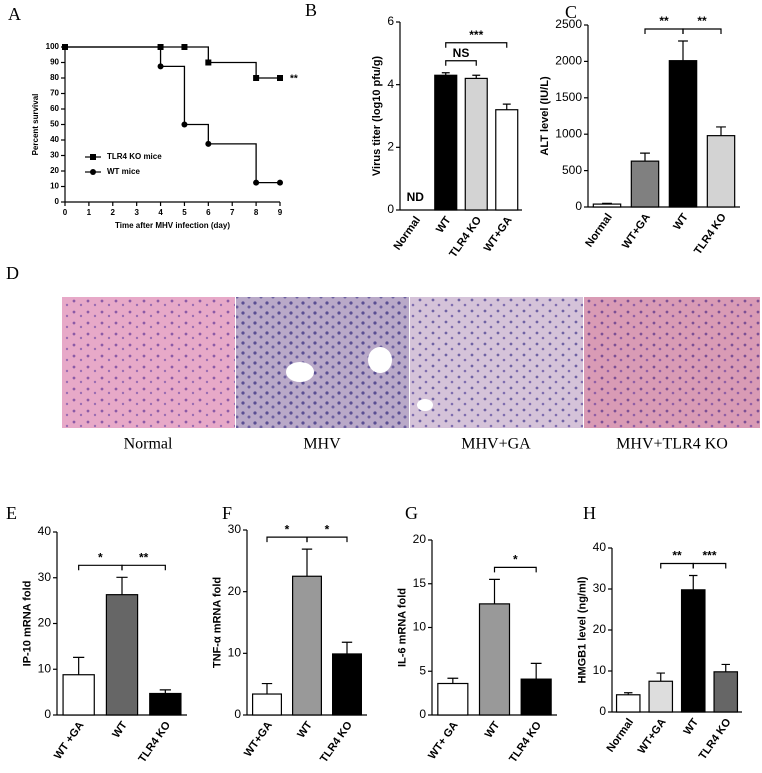 Image resolution: width=762 pixels, height=773 pixels. What do you see at coordinates (390, 84) in the screenshot?
I see `y-tick-label: 4` at bounding box center [390, 84].